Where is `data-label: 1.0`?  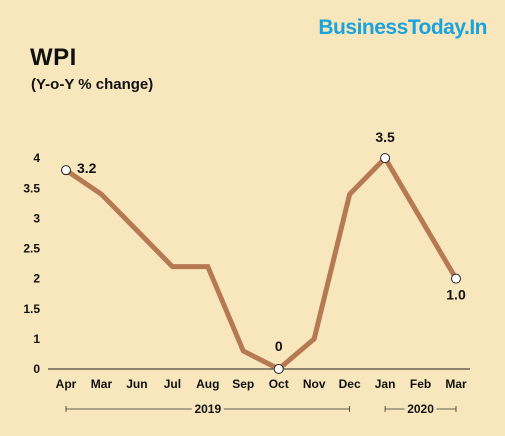
data-label: 1.0 is located at coordinates (456, 295).